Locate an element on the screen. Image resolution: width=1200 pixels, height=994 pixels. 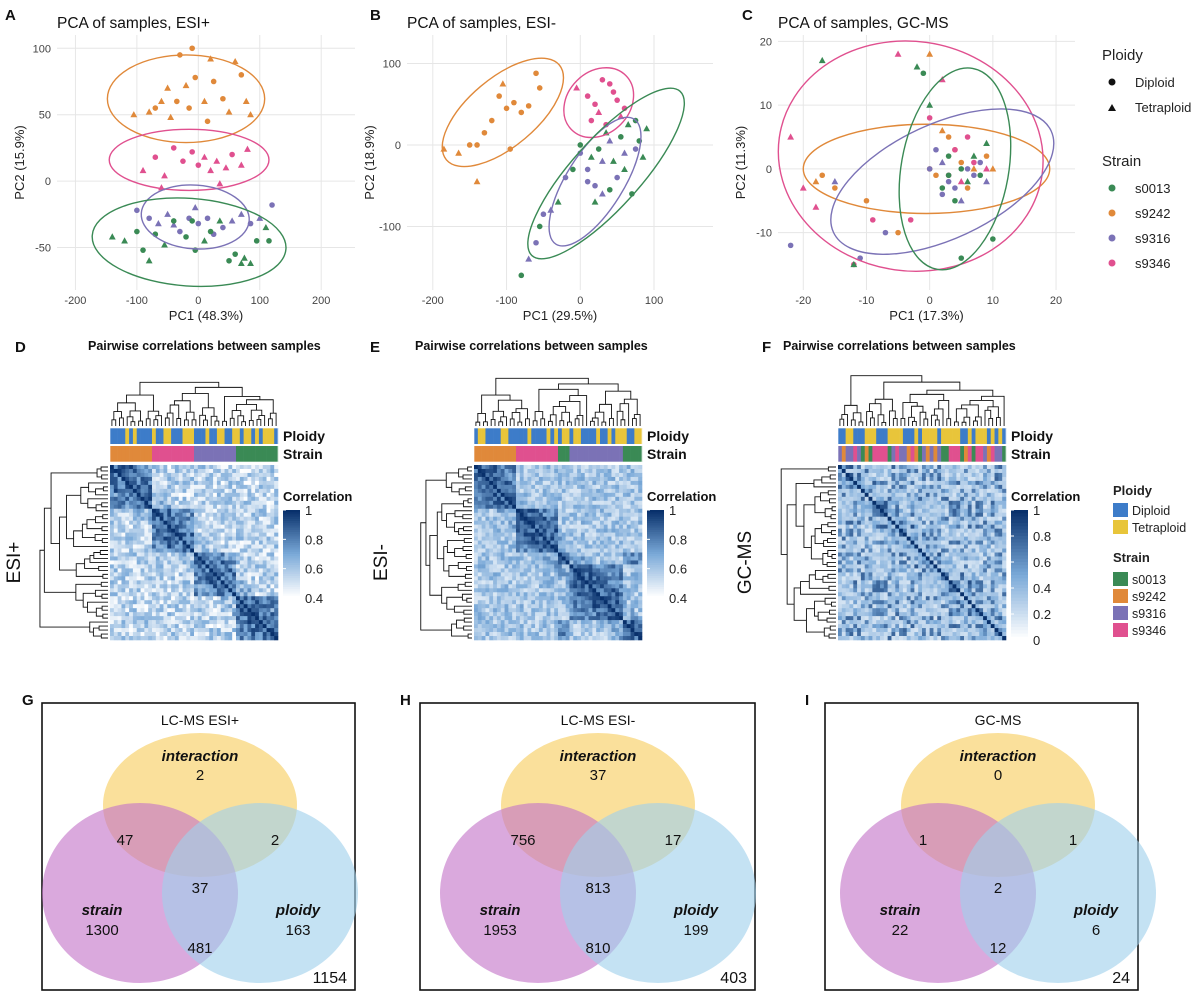
heatmap-title: Pairwise correlations between samples is located at coordinates (531, 346).